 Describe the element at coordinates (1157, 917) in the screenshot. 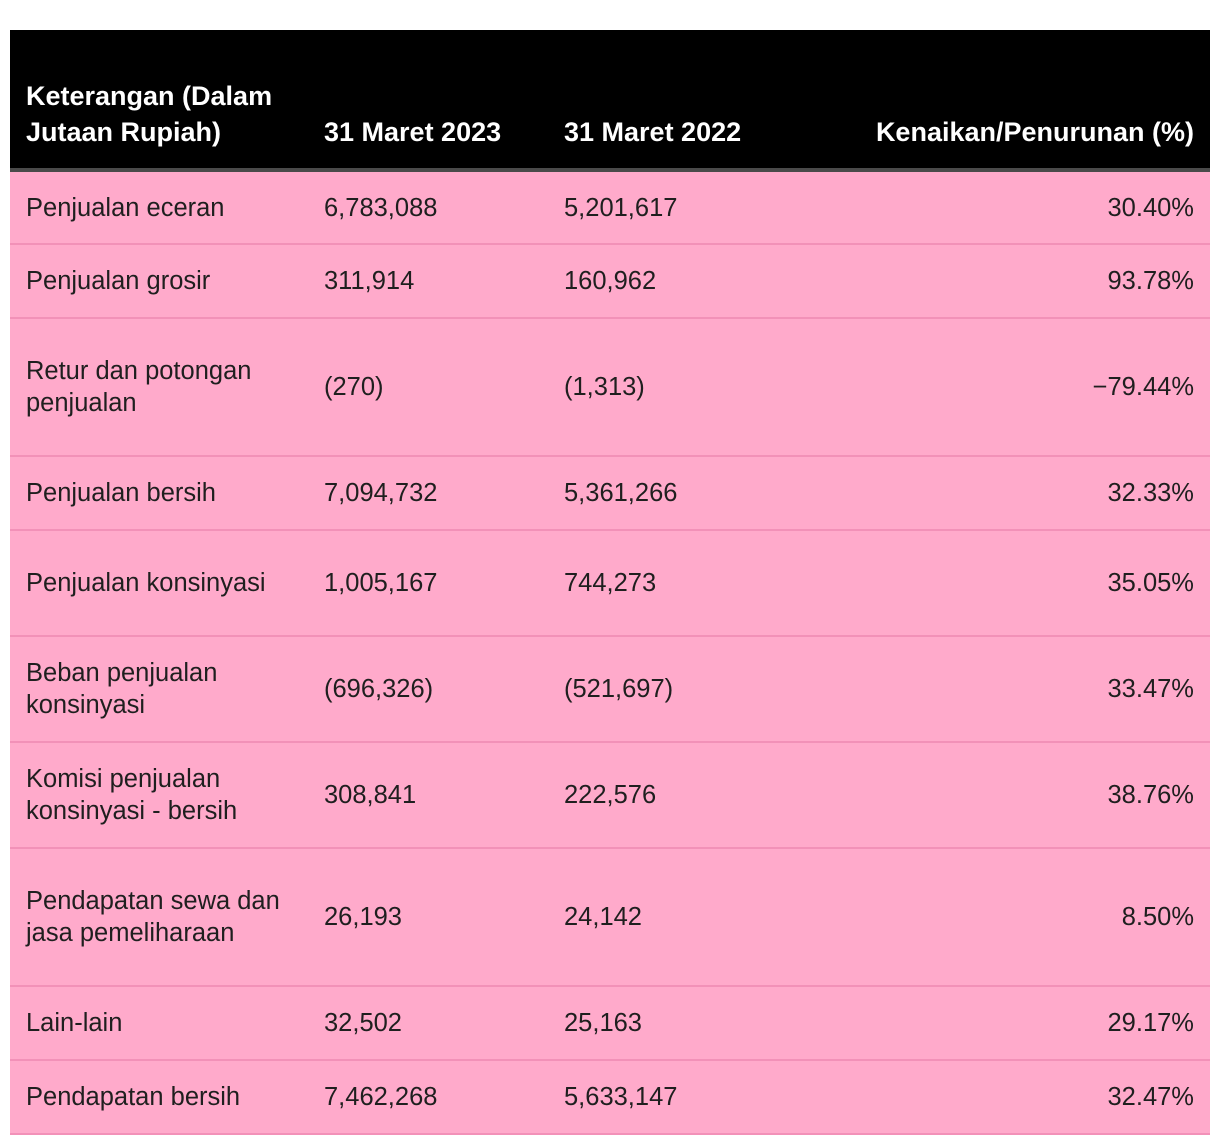

I see `value-change: 8.50%` at that location.